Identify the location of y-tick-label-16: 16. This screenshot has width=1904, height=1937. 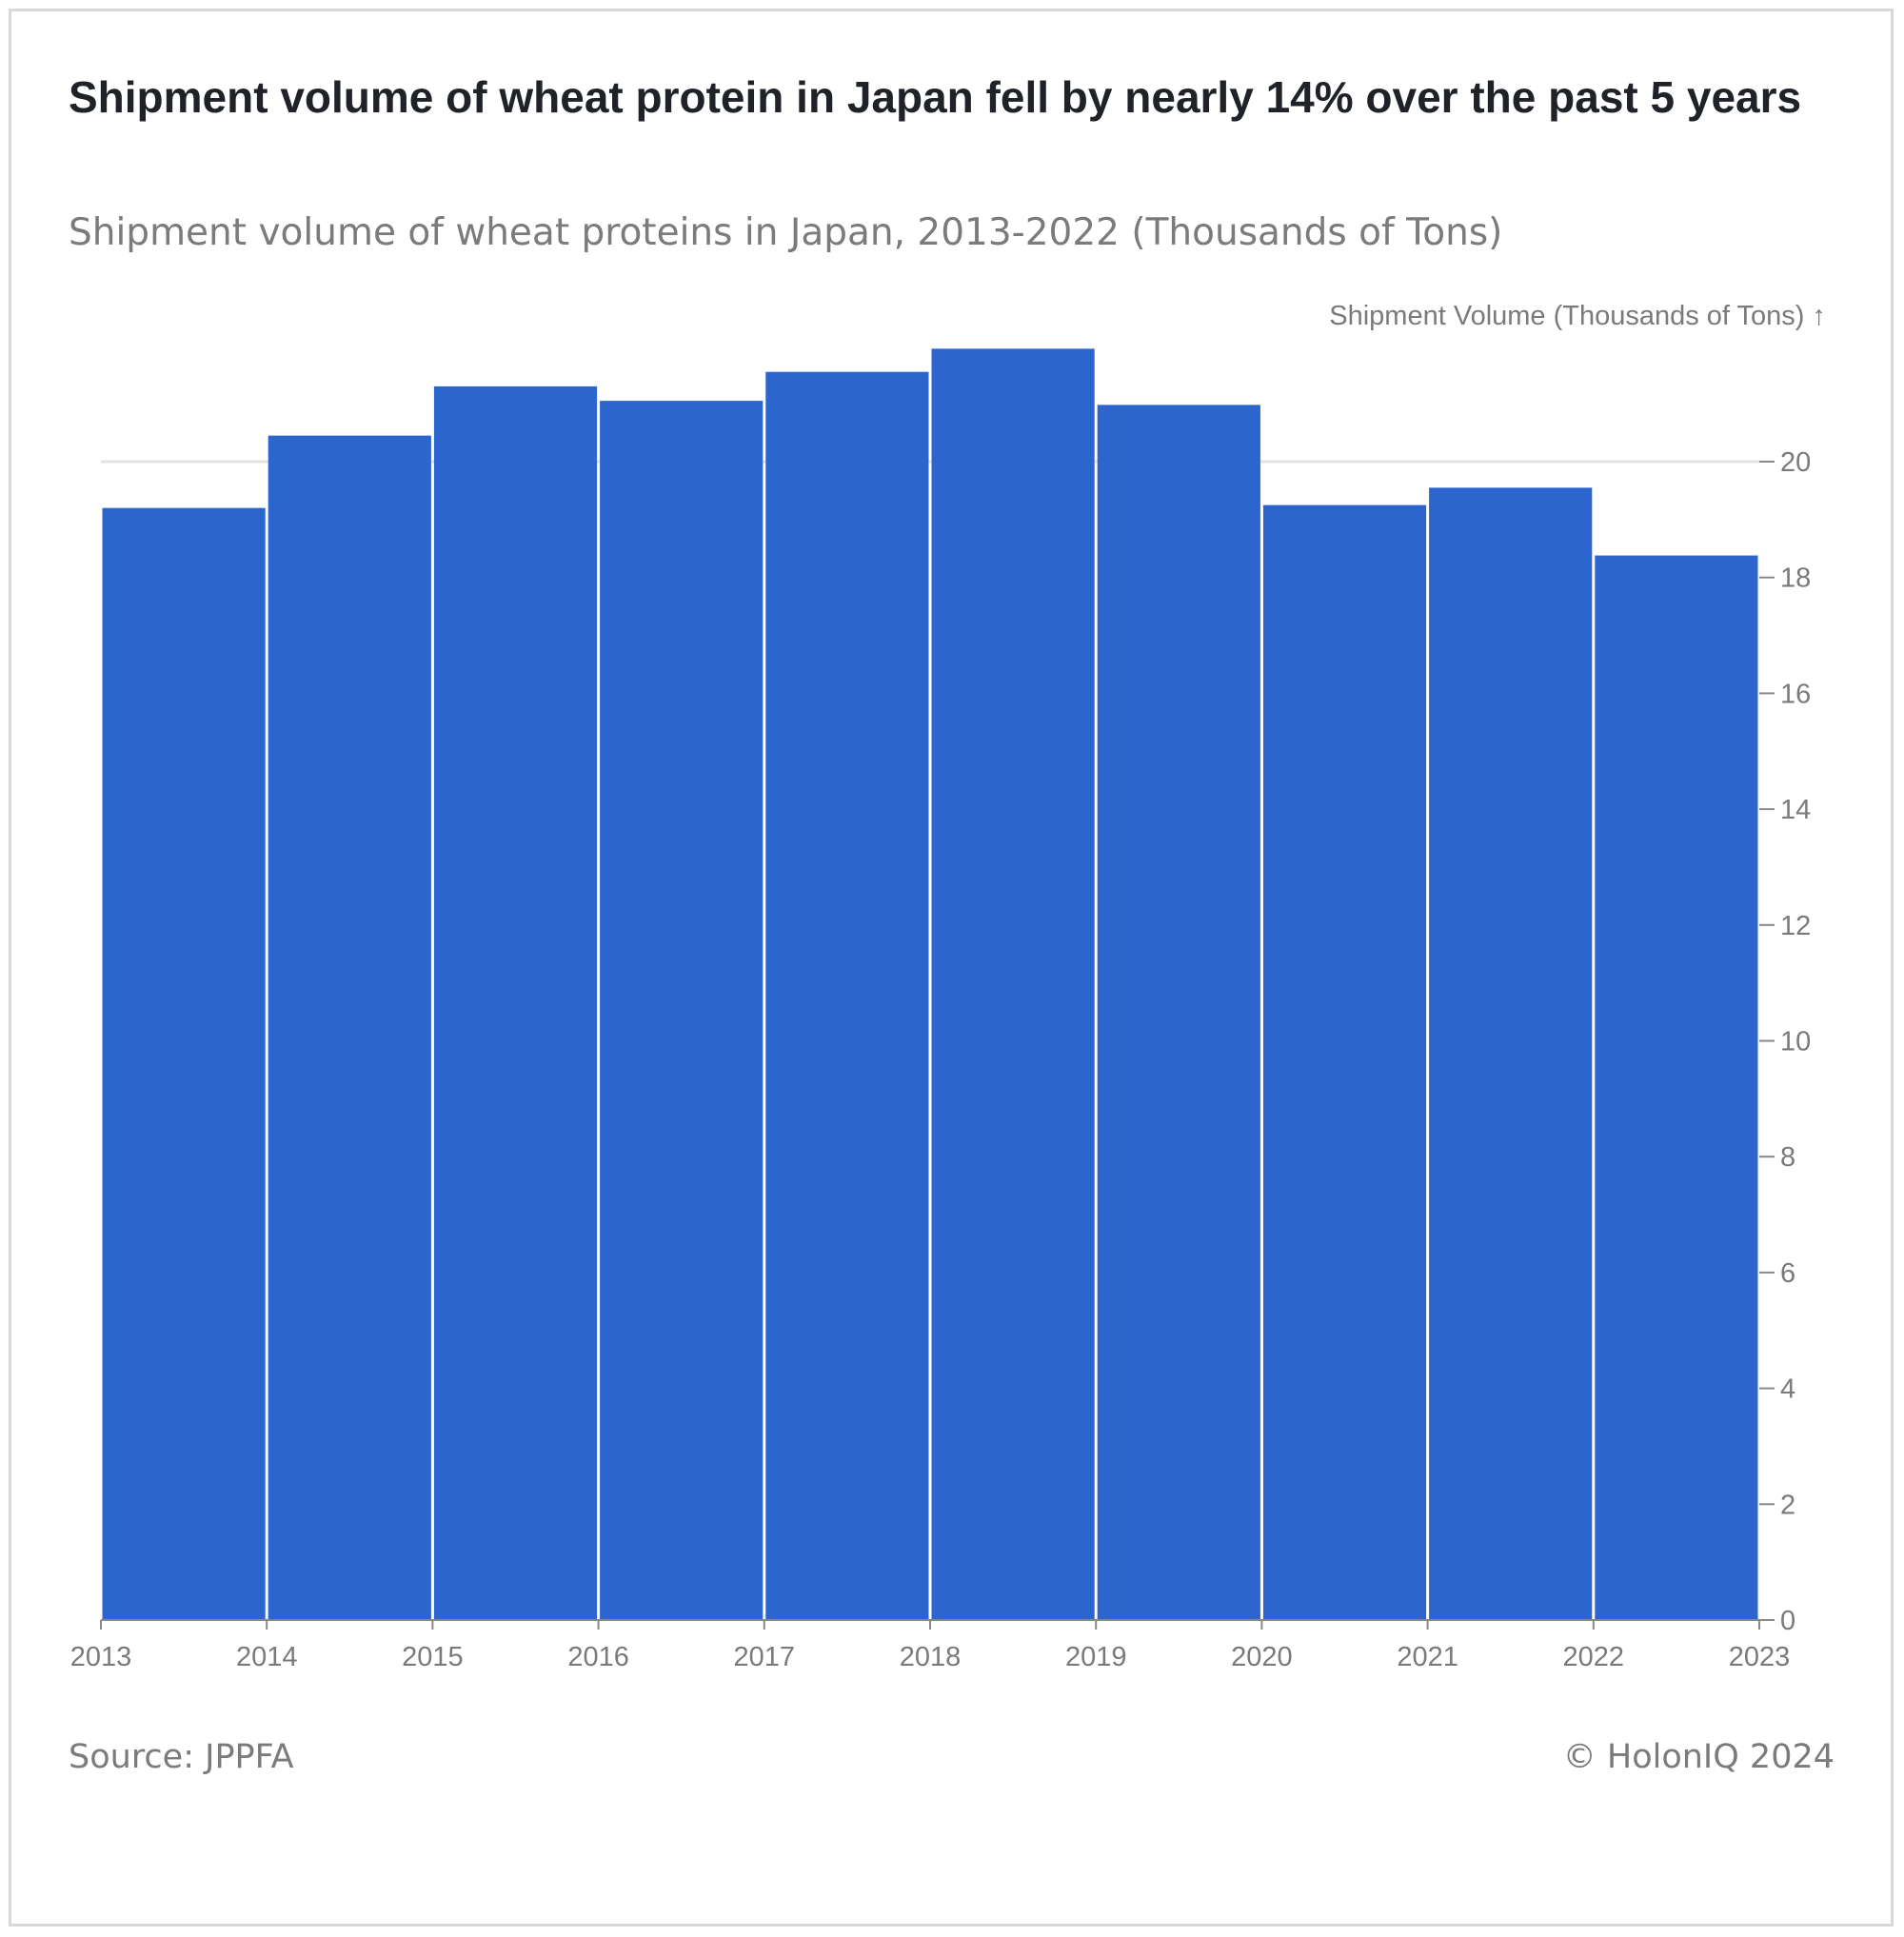
(1795, 694).